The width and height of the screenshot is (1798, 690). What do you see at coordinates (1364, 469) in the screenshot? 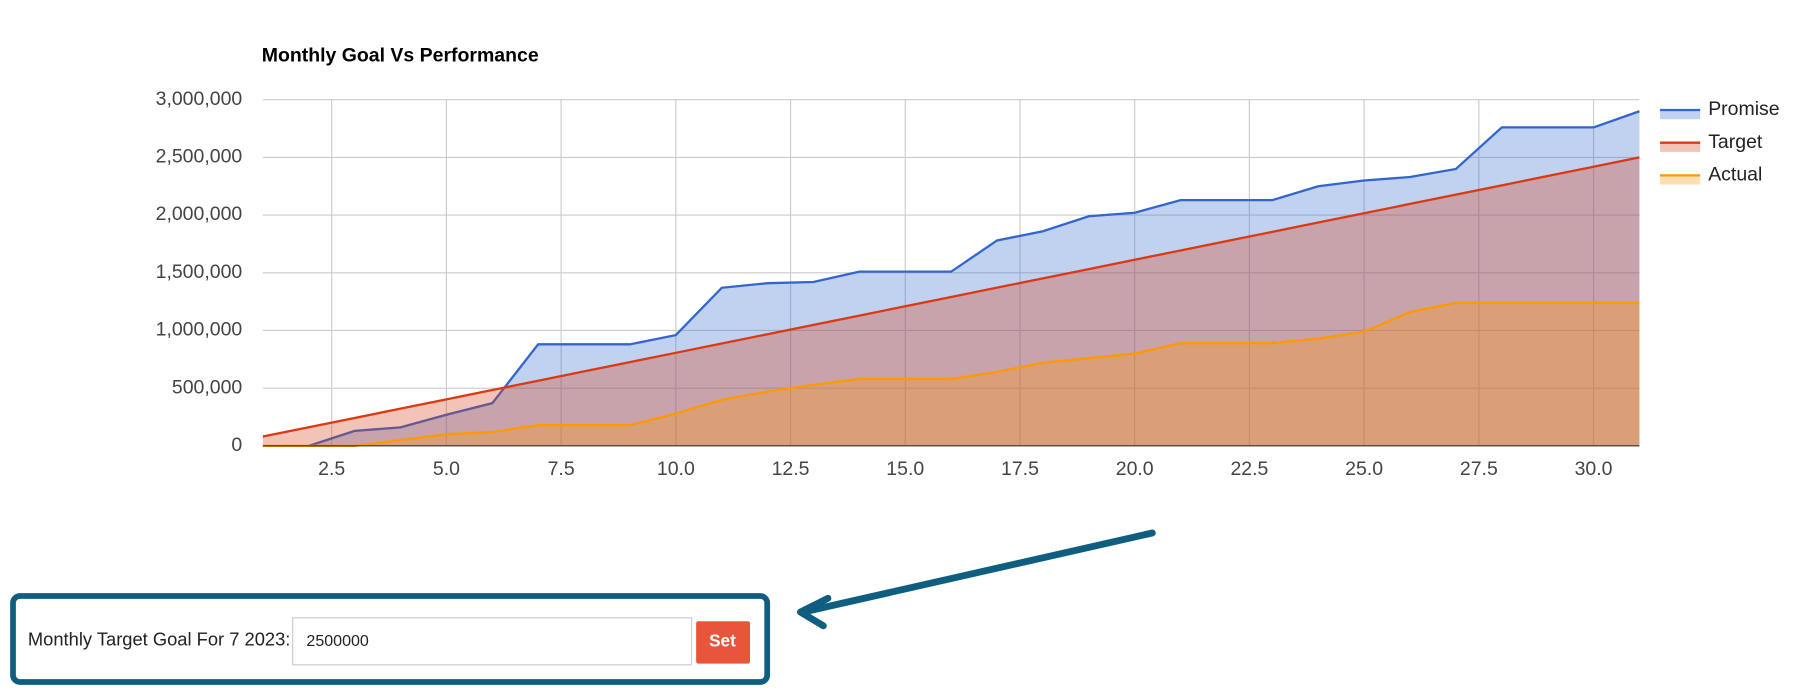
I see `x-tick-label: 25.0` at bounding box center [1364, 469].